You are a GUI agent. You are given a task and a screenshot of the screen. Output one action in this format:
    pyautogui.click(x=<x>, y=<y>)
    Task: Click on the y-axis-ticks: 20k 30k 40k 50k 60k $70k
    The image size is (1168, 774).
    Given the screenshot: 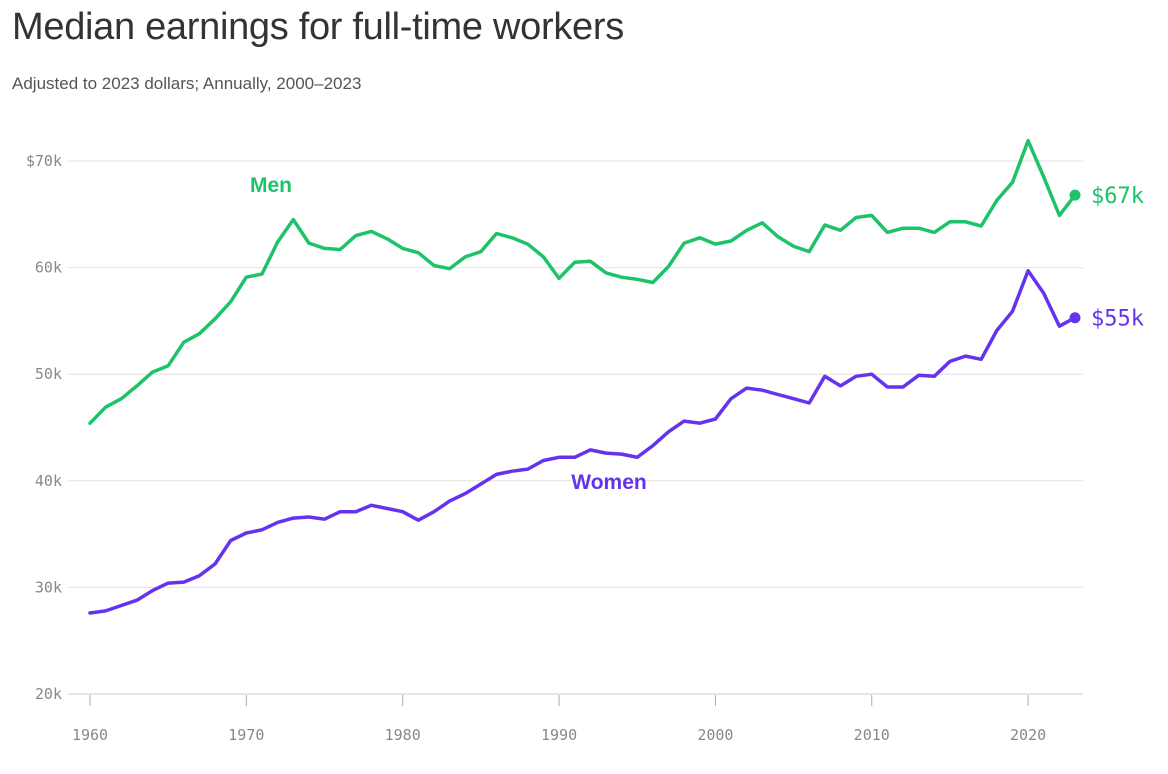 What is the action you would take?
    pyautogui.click(x=44, y=427)
    